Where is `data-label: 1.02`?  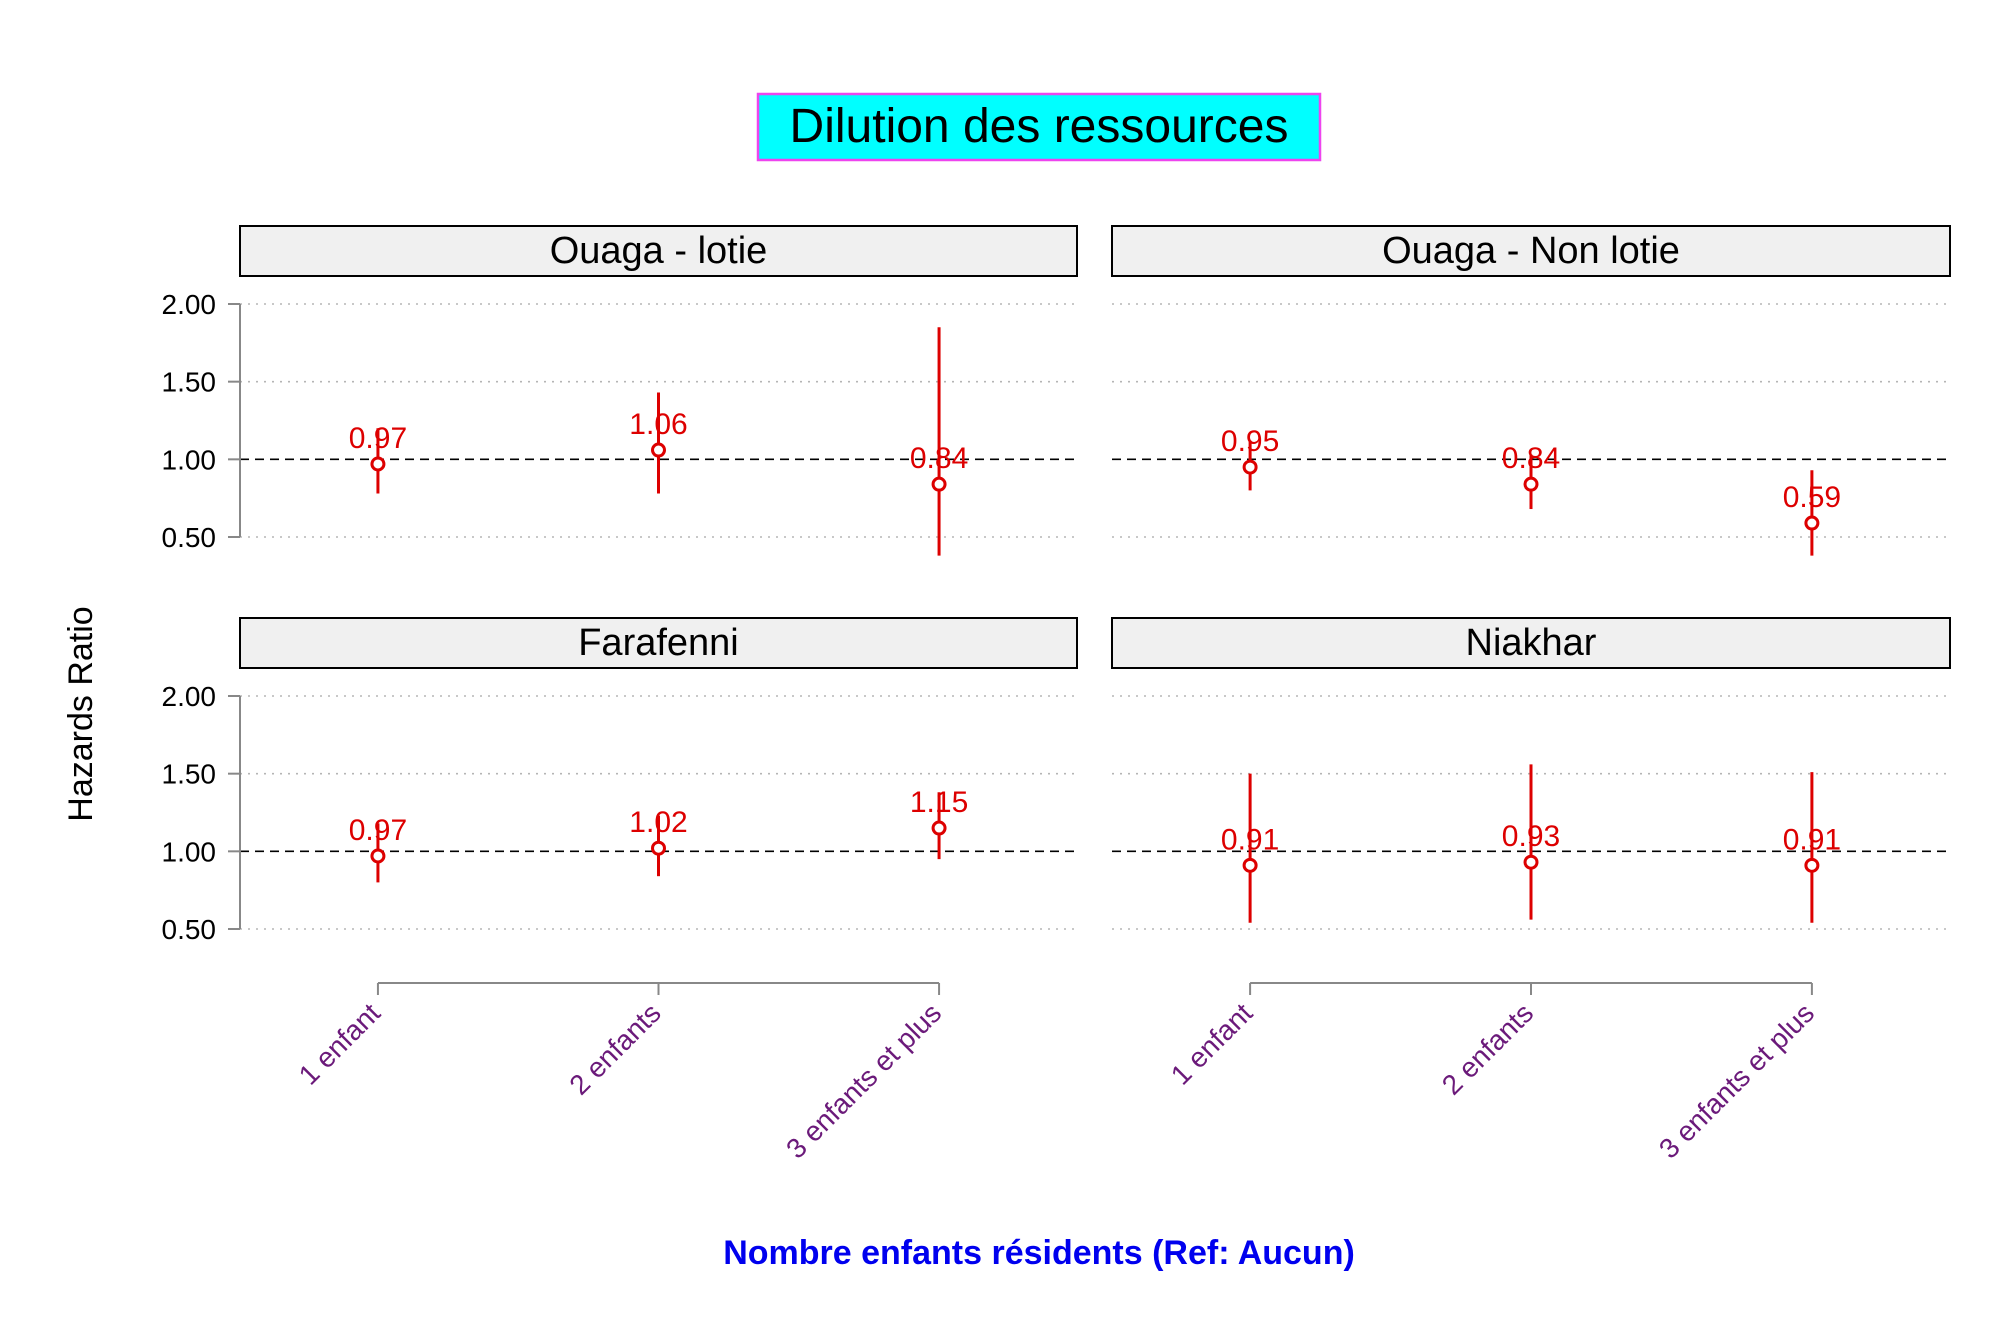 data-label: 1.02 is located at coordinates (658, 822).